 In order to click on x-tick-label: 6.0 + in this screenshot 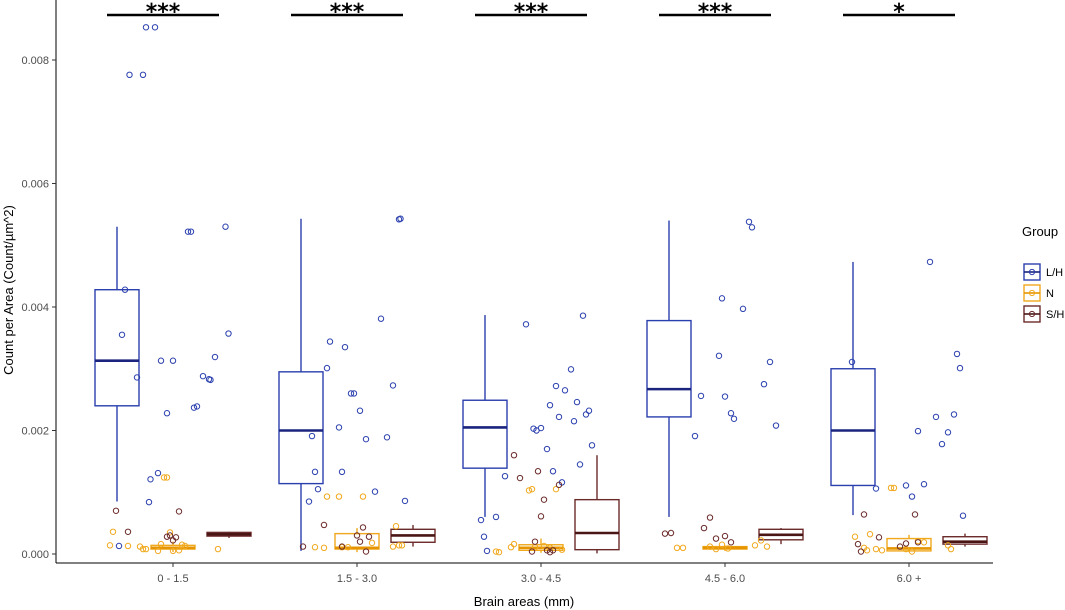, I will do `click(909, 579)`.